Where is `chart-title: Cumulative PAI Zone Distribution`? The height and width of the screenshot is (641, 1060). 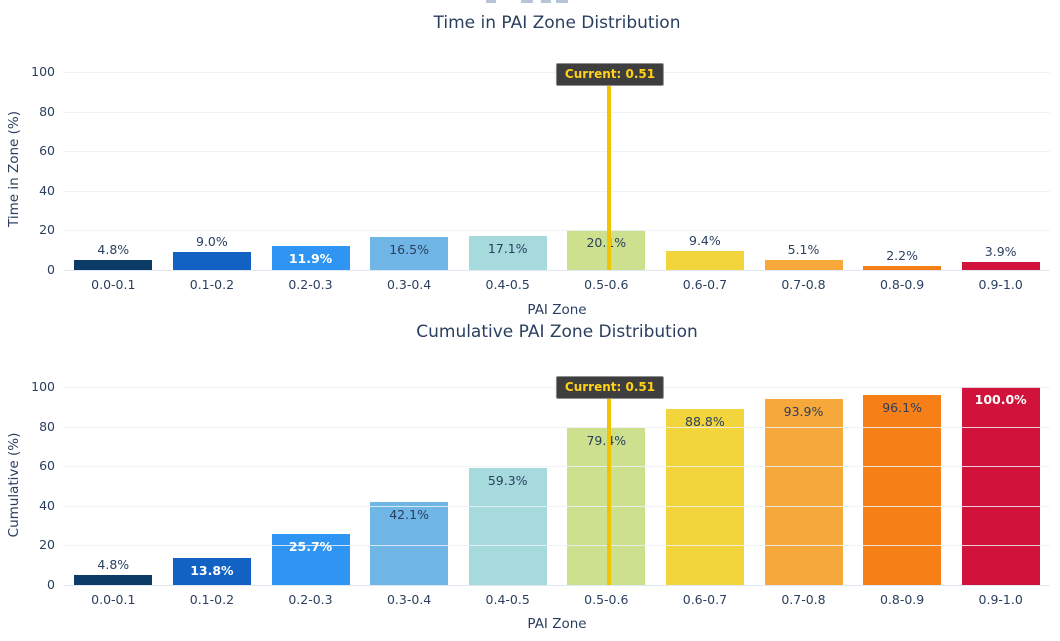
chart-title: Cumulative PAI Zone Distribution is located at coordinates (557, 332).